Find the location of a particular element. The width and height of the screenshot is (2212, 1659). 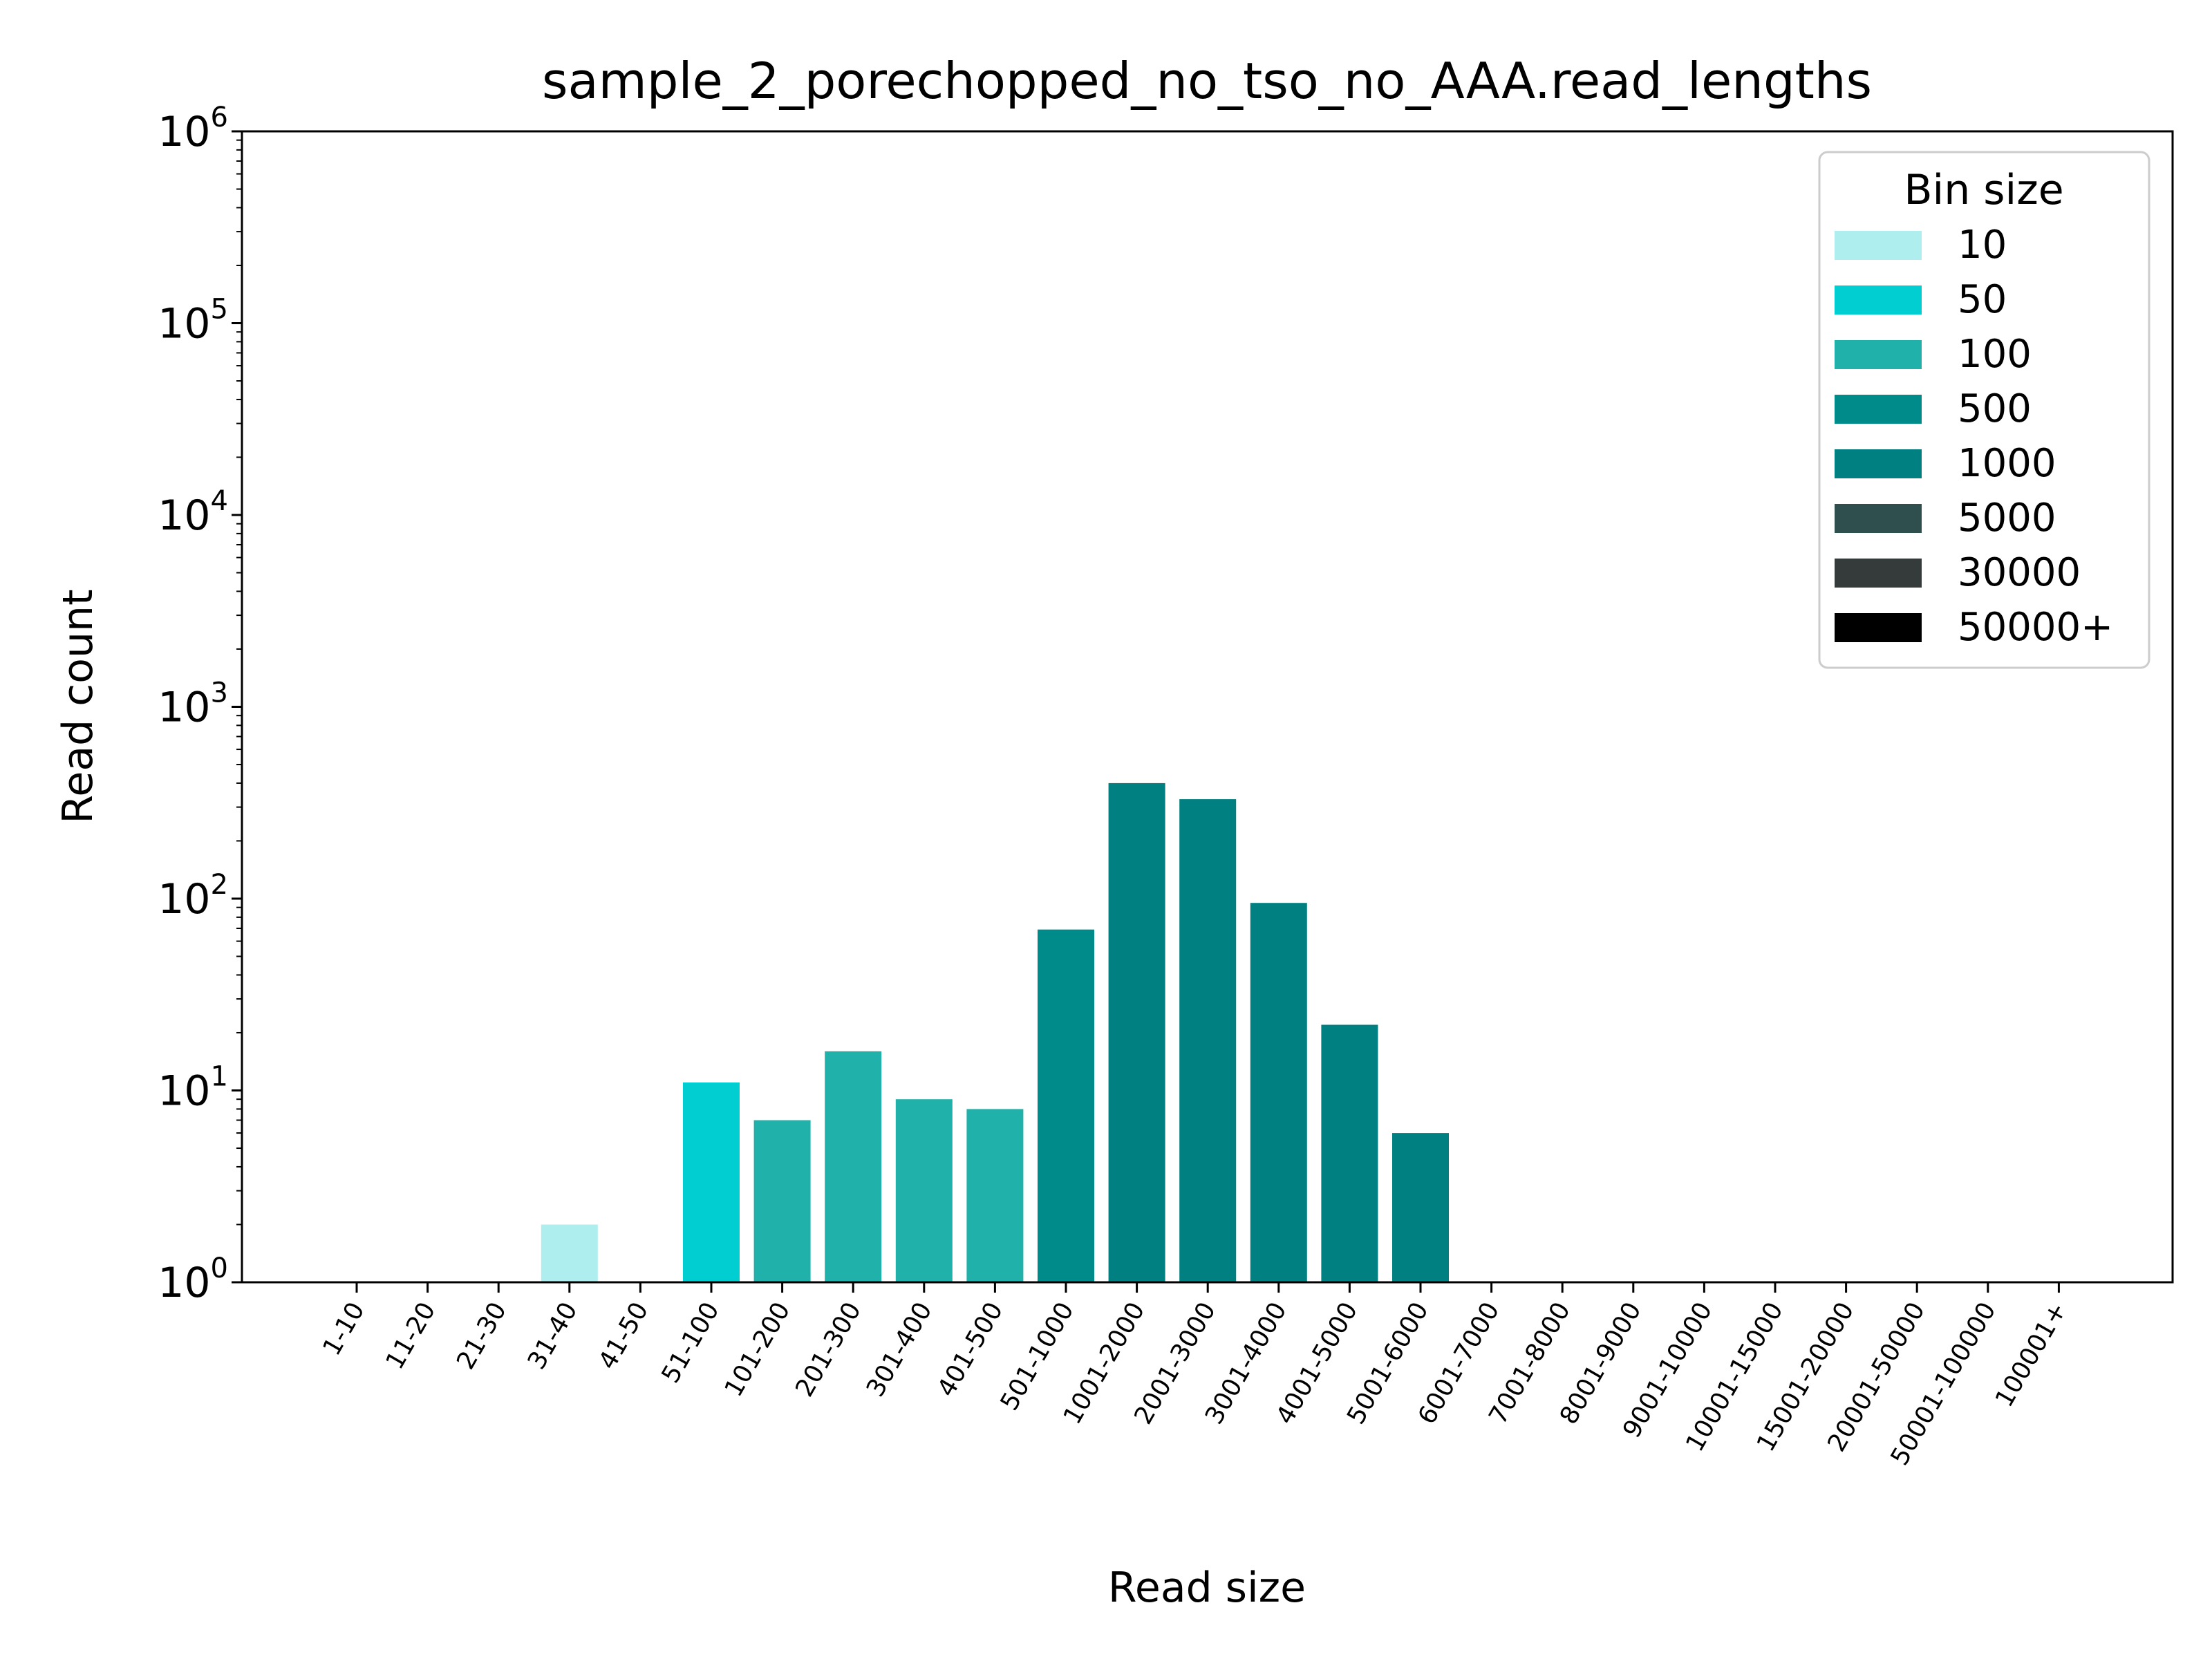

legend-label-10: 10 is located at coordinates (1982, 246).